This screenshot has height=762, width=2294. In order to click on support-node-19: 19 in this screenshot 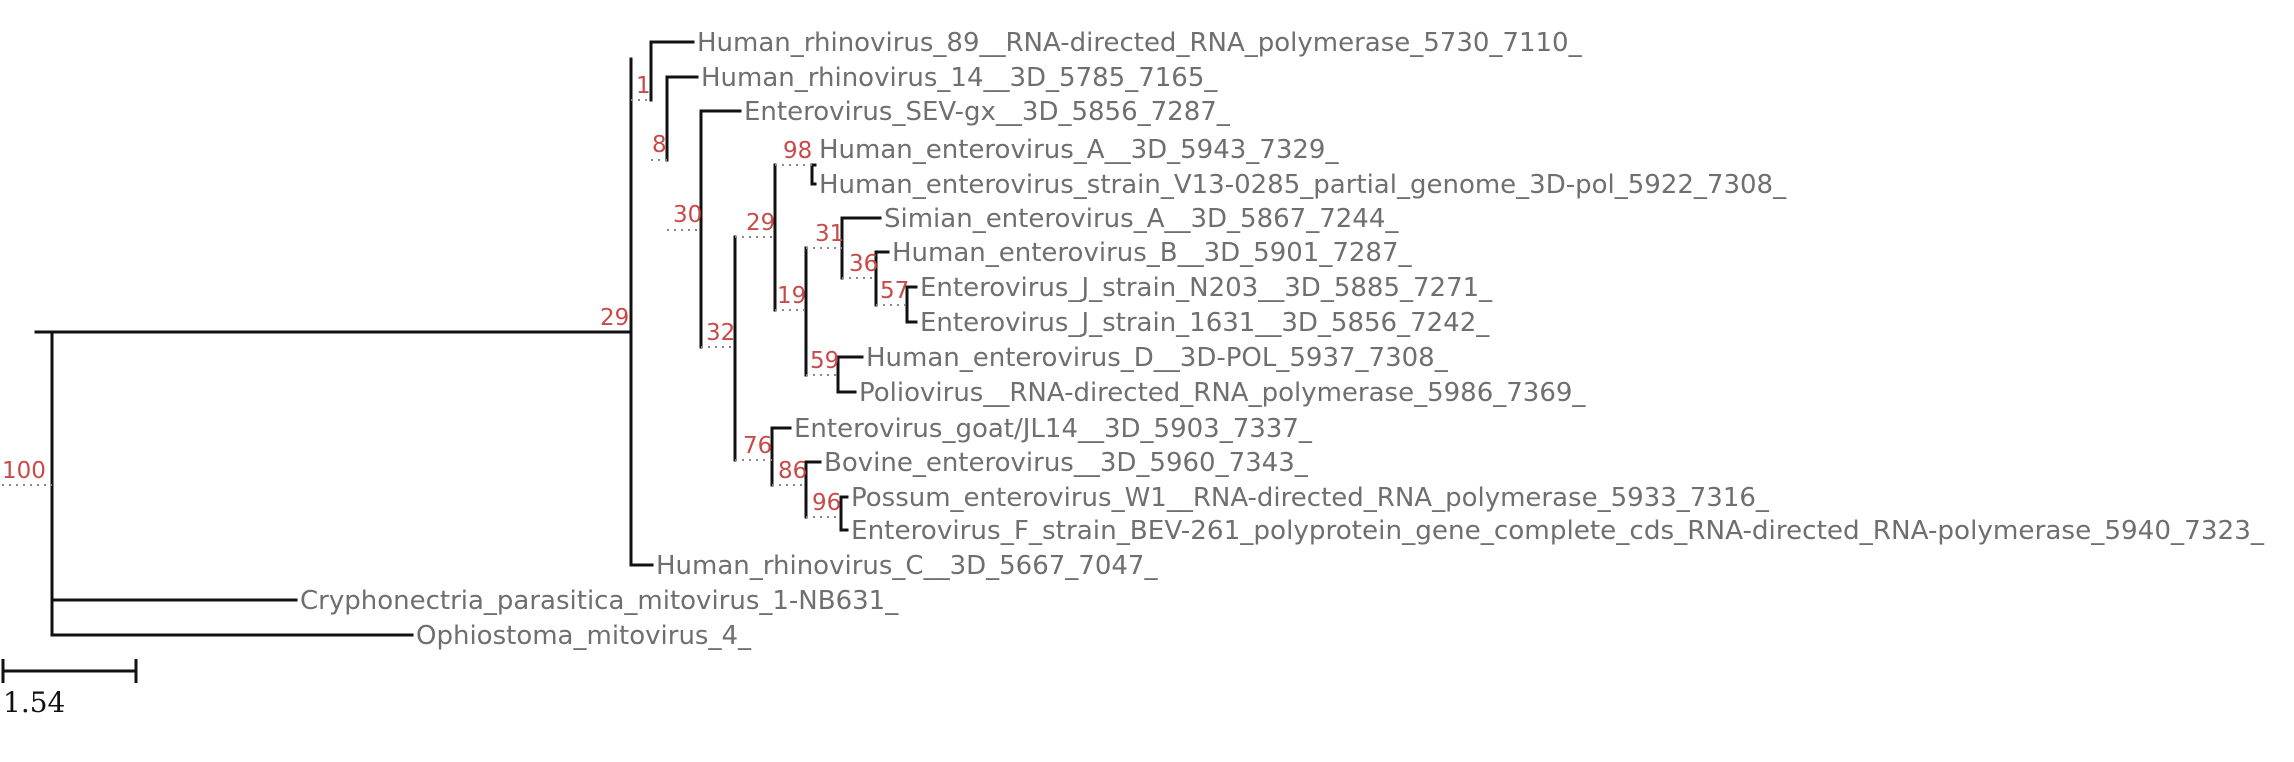, I will do `click(791, 296)`.